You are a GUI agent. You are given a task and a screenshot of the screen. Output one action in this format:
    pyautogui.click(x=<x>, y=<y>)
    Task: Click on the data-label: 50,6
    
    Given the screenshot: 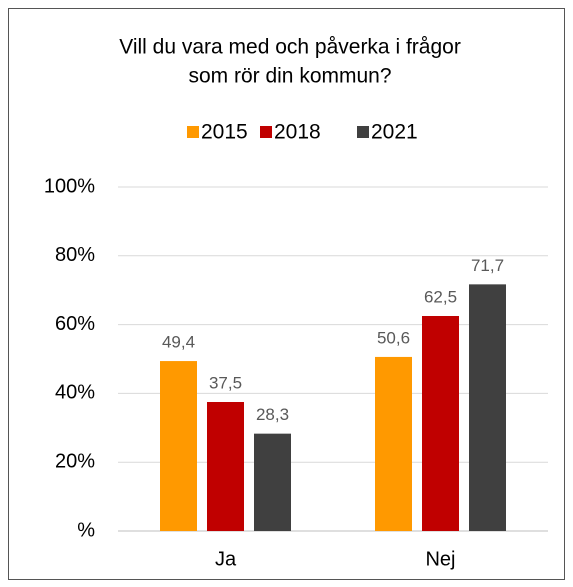 What is the action you would take?
    pyautogui.click(x=393, y=337)
    